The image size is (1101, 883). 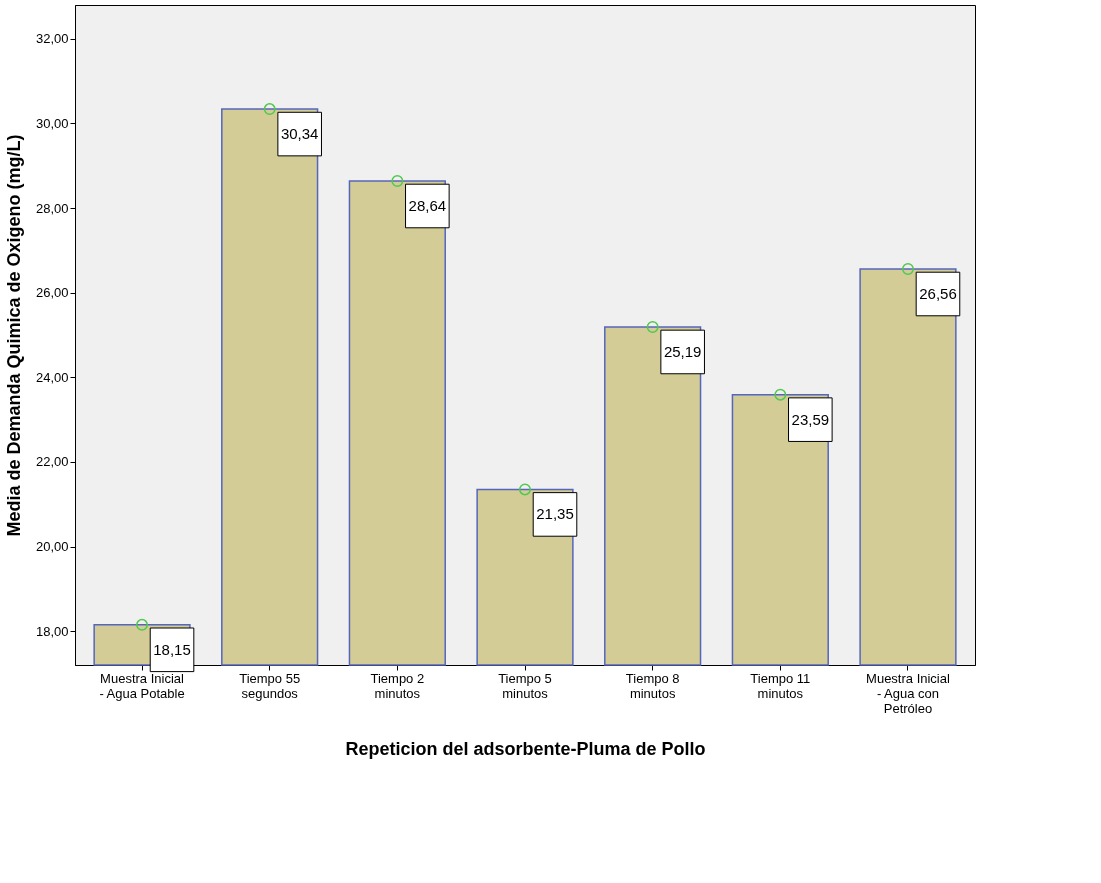 What do you see at coordinates (427, 205) in the screenshot?
I see `data-label: 28,64` at bounding box center [427, 205].